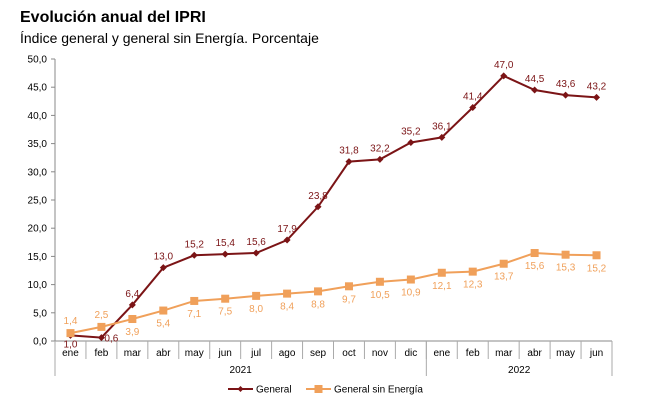 The image size is (665, 406). I want to click on y-tick-label: 25,0, so click(38, 201).